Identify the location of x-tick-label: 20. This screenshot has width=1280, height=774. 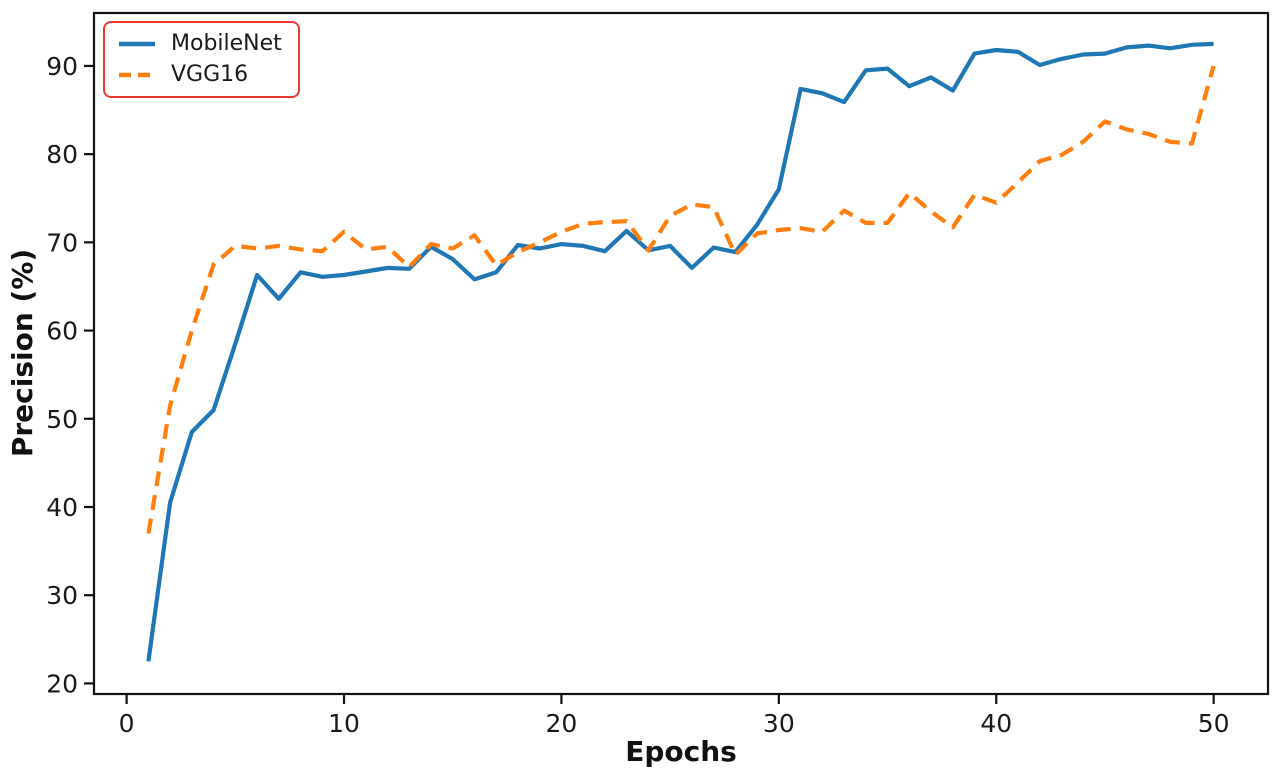
(562, 723).